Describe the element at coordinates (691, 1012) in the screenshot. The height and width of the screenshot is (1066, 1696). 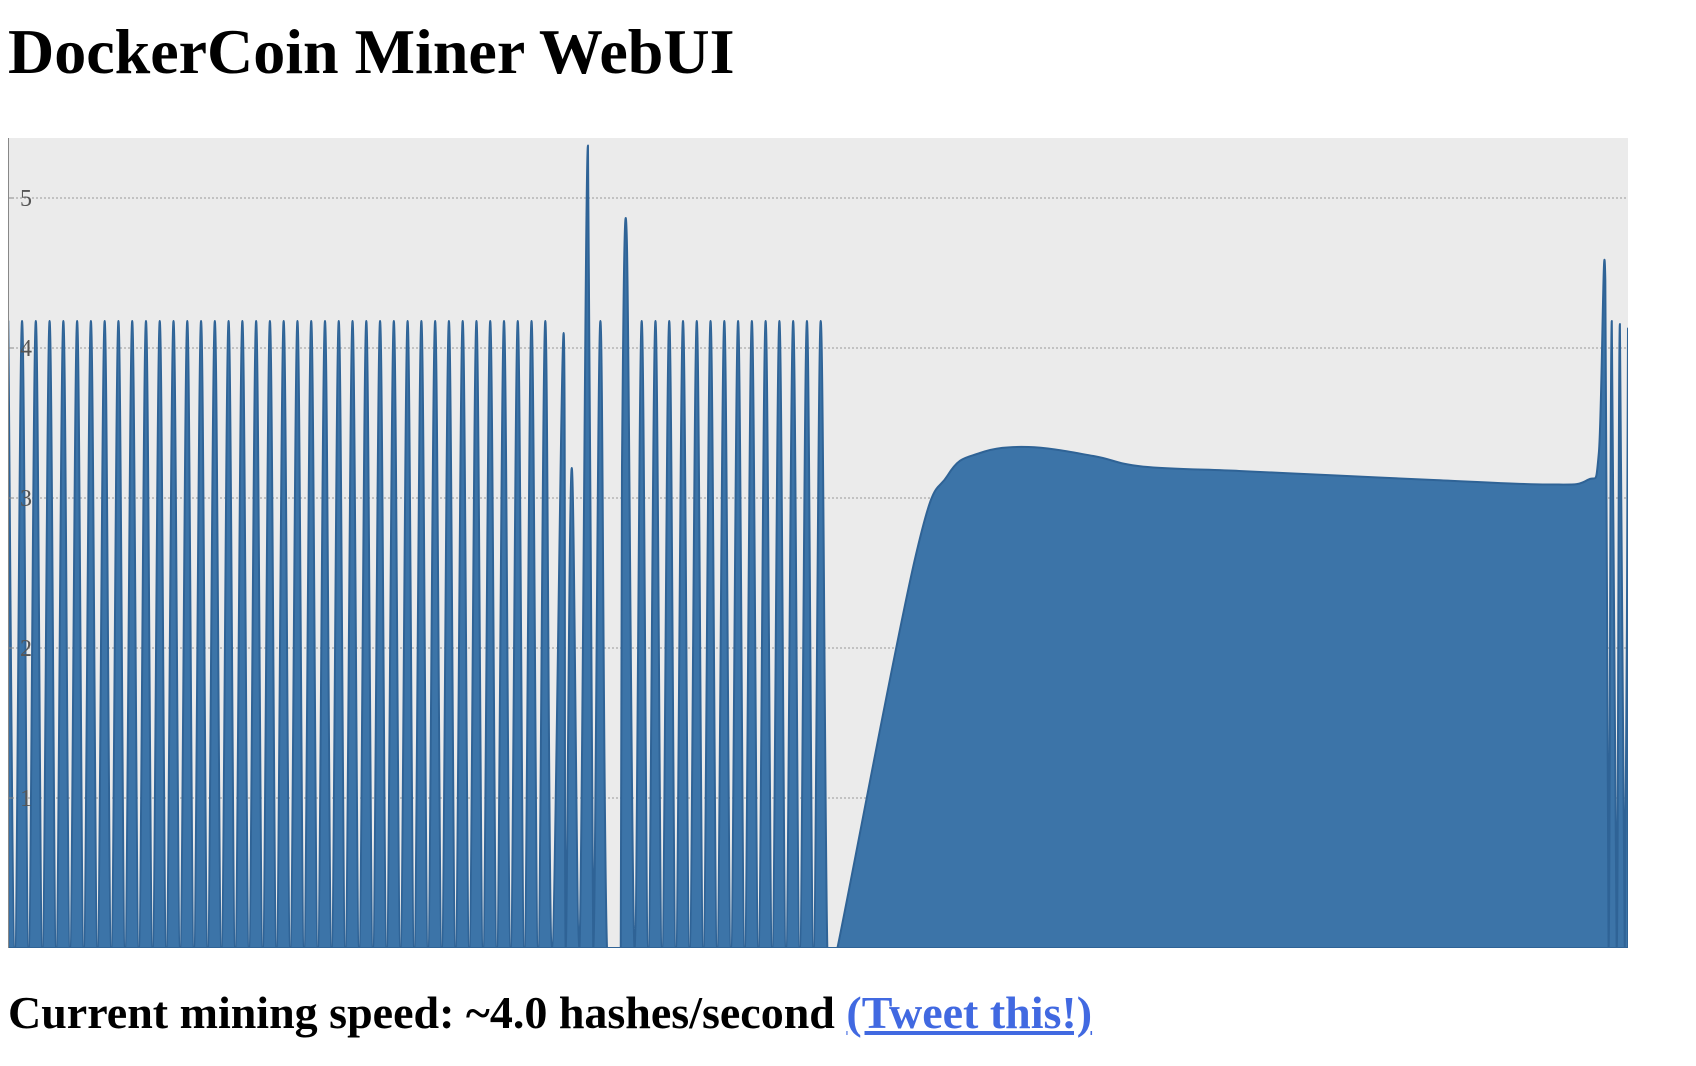
I see `speed-unit: hashes/second` at that location.